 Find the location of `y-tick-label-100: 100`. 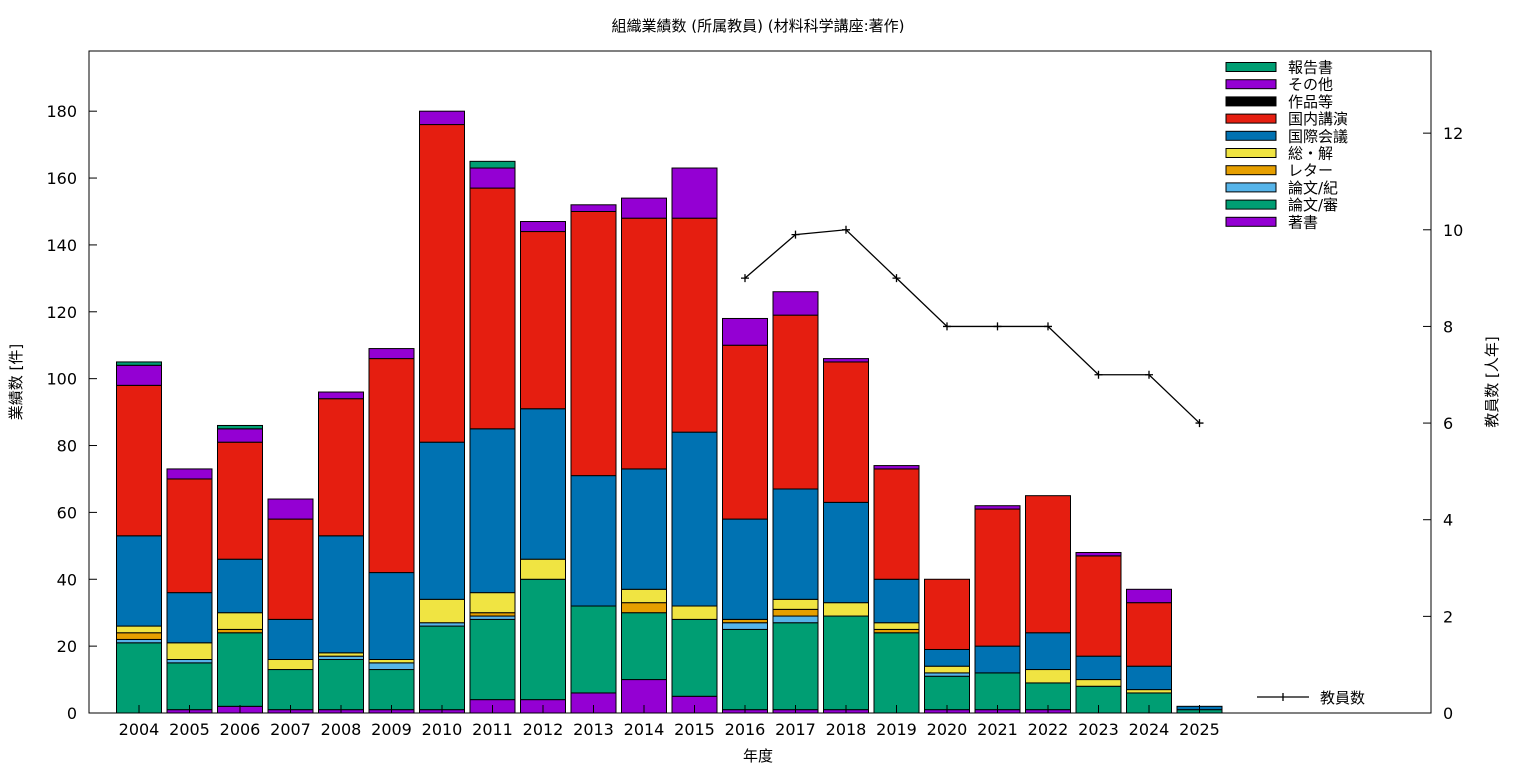

y-tick-label-100: 100 is located at coordinates (61, 379).